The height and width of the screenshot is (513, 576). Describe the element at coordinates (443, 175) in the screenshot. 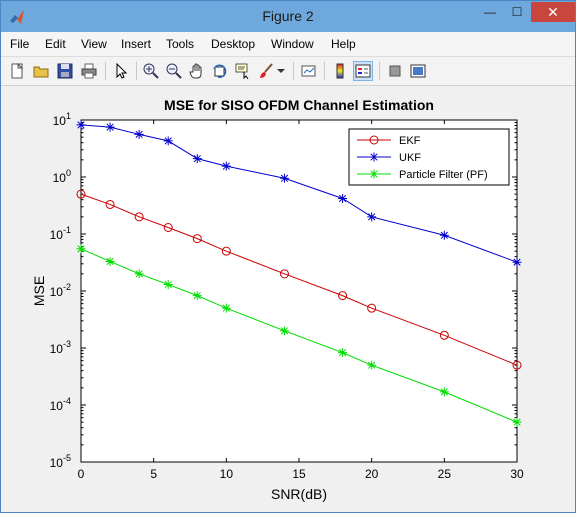

I see `legend-label: Particle Filter (PF)` at that location.